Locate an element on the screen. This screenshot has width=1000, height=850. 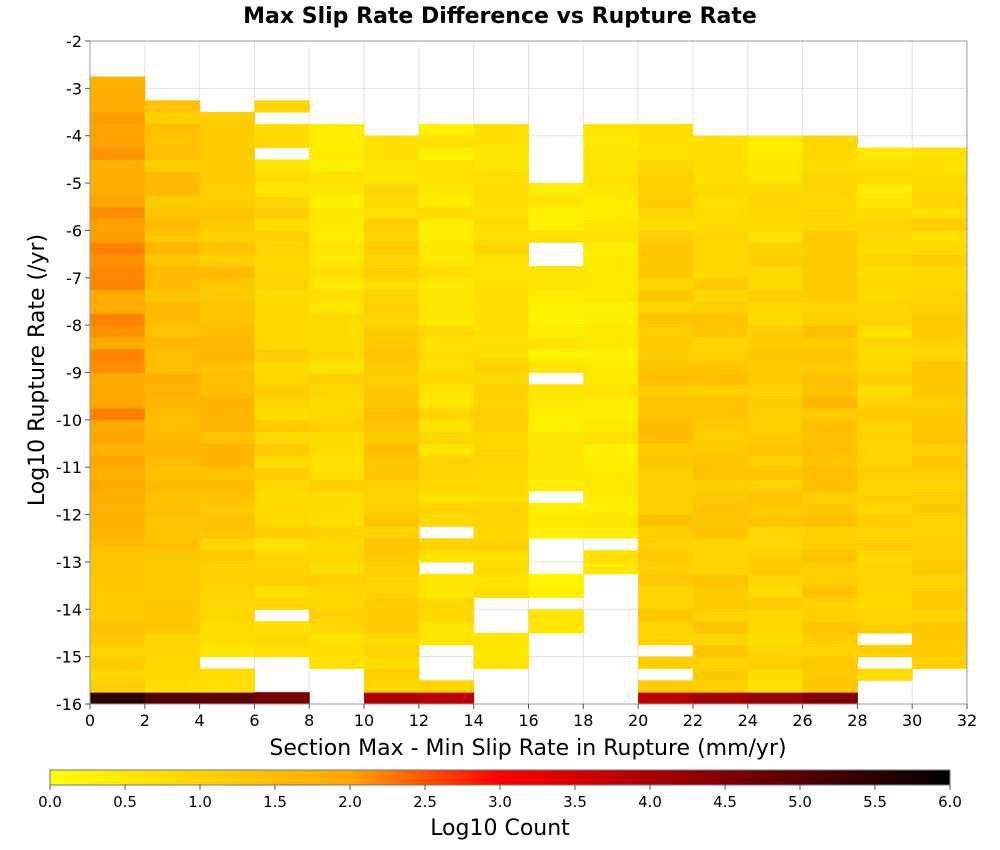
colorbar-tick-label: 4.0 is located at coordinates (650, 802).